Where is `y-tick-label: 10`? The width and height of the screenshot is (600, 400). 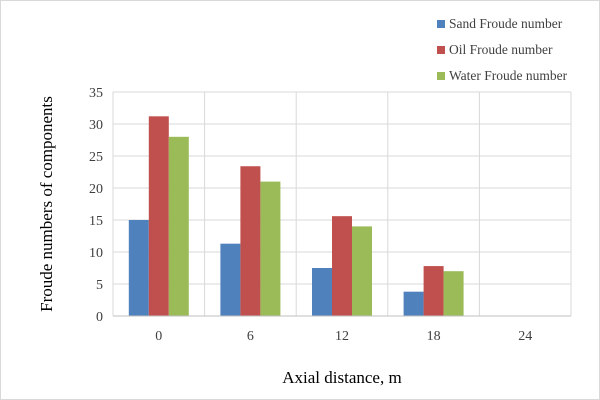
y-tick-label: 10 is located at coordinates (96, 253).